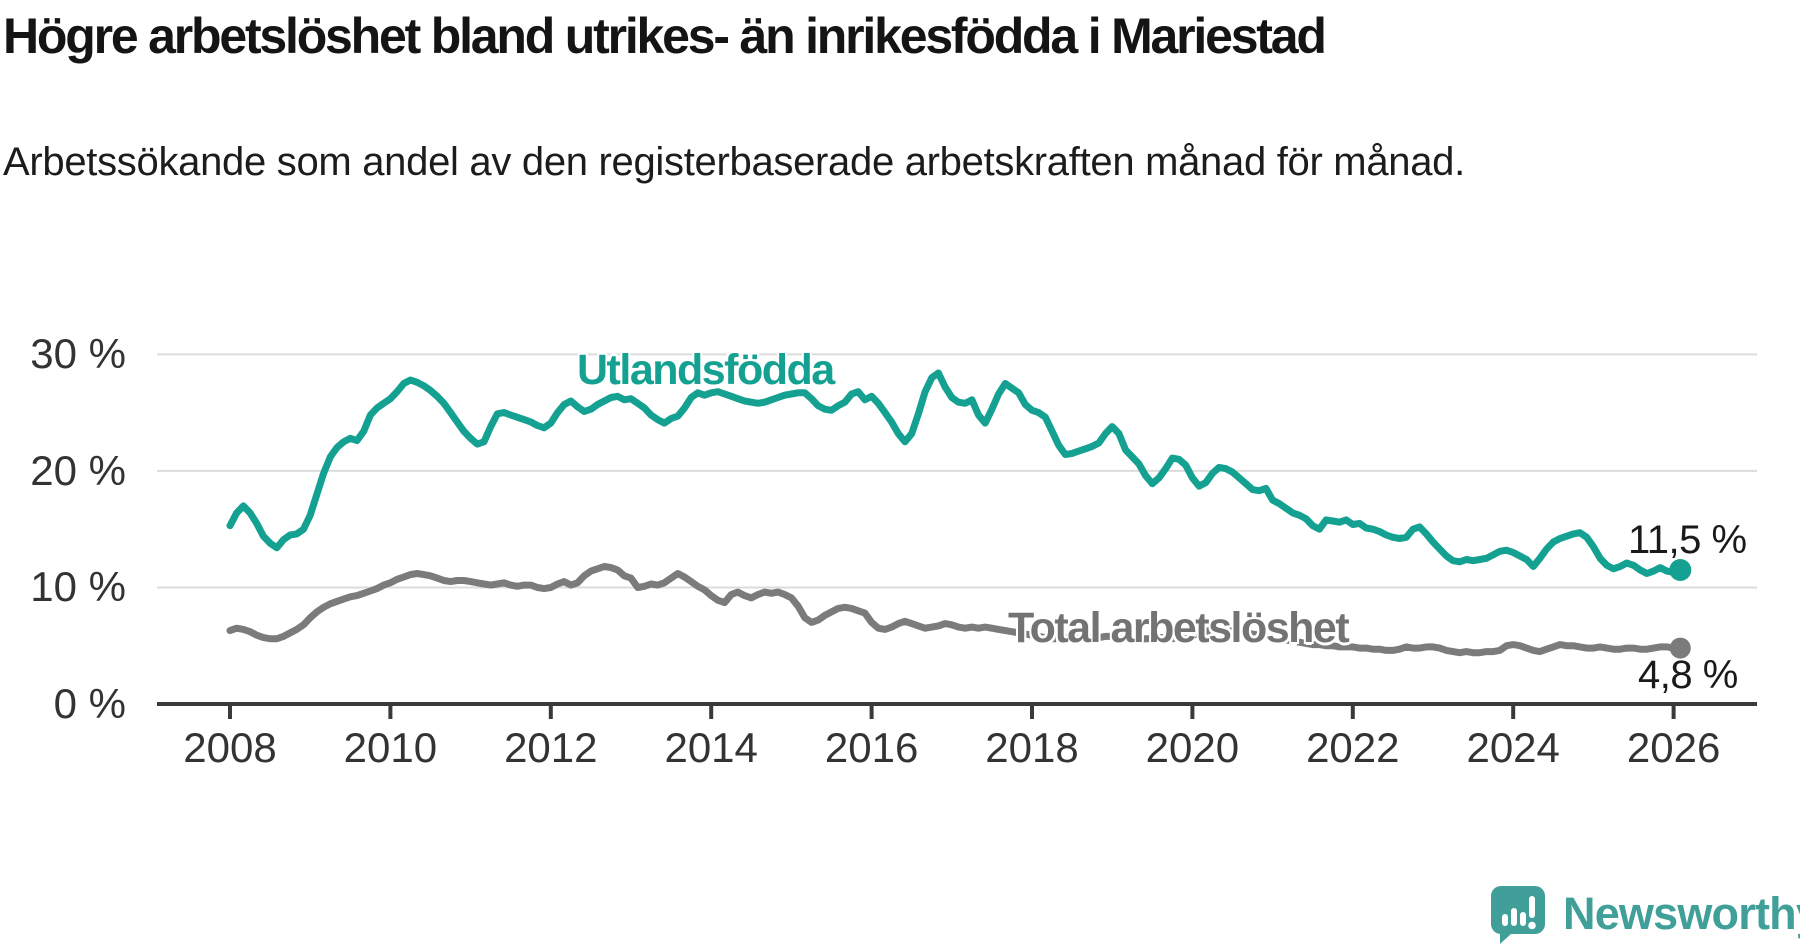 This screenshot has height=948, width=1800. Describe the element at coordinates (230, 747) in the screenshot. I see `x-tick-label: 2008` at that location.